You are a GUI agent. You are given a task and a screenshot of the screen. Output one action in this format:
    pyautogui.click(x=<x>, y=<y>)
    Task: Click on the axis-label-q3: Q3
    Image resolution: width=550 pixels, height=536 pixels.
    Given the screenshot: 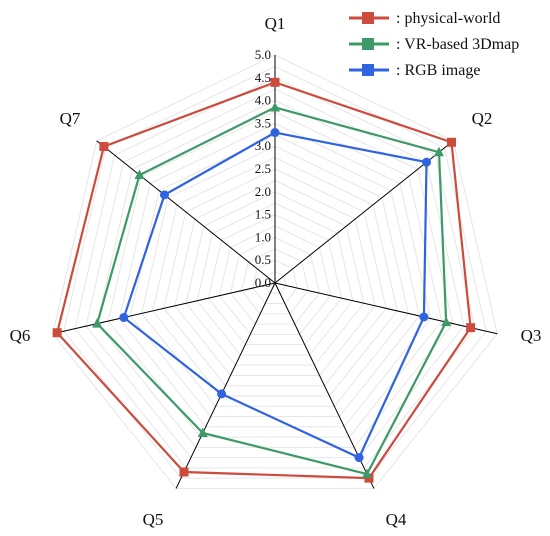 What is the action you would take?
    pyautogui.click(x=531, y=335)
    